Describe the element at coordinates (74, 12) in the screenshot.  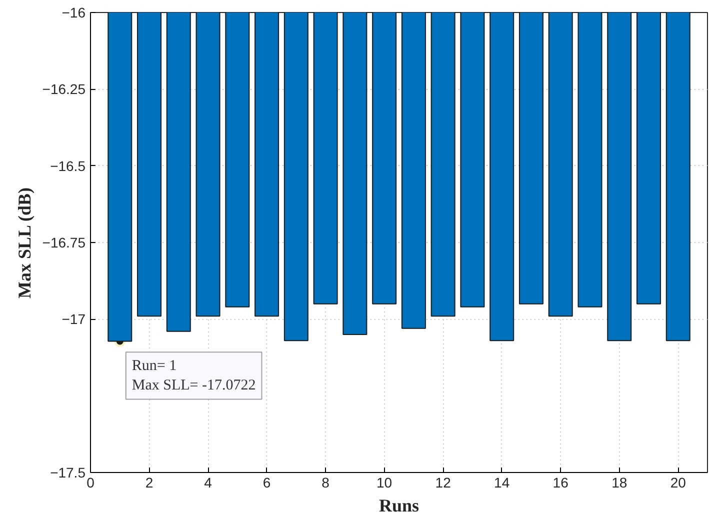
I see `y-tick-label: −16` at that location.